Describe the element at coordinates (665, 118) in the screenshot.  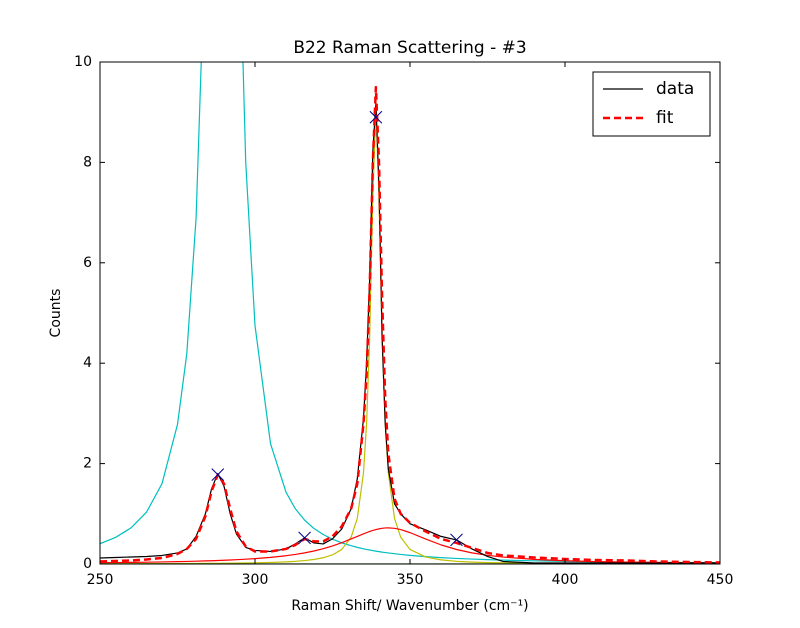
I see `legend-label: fit` at that location.